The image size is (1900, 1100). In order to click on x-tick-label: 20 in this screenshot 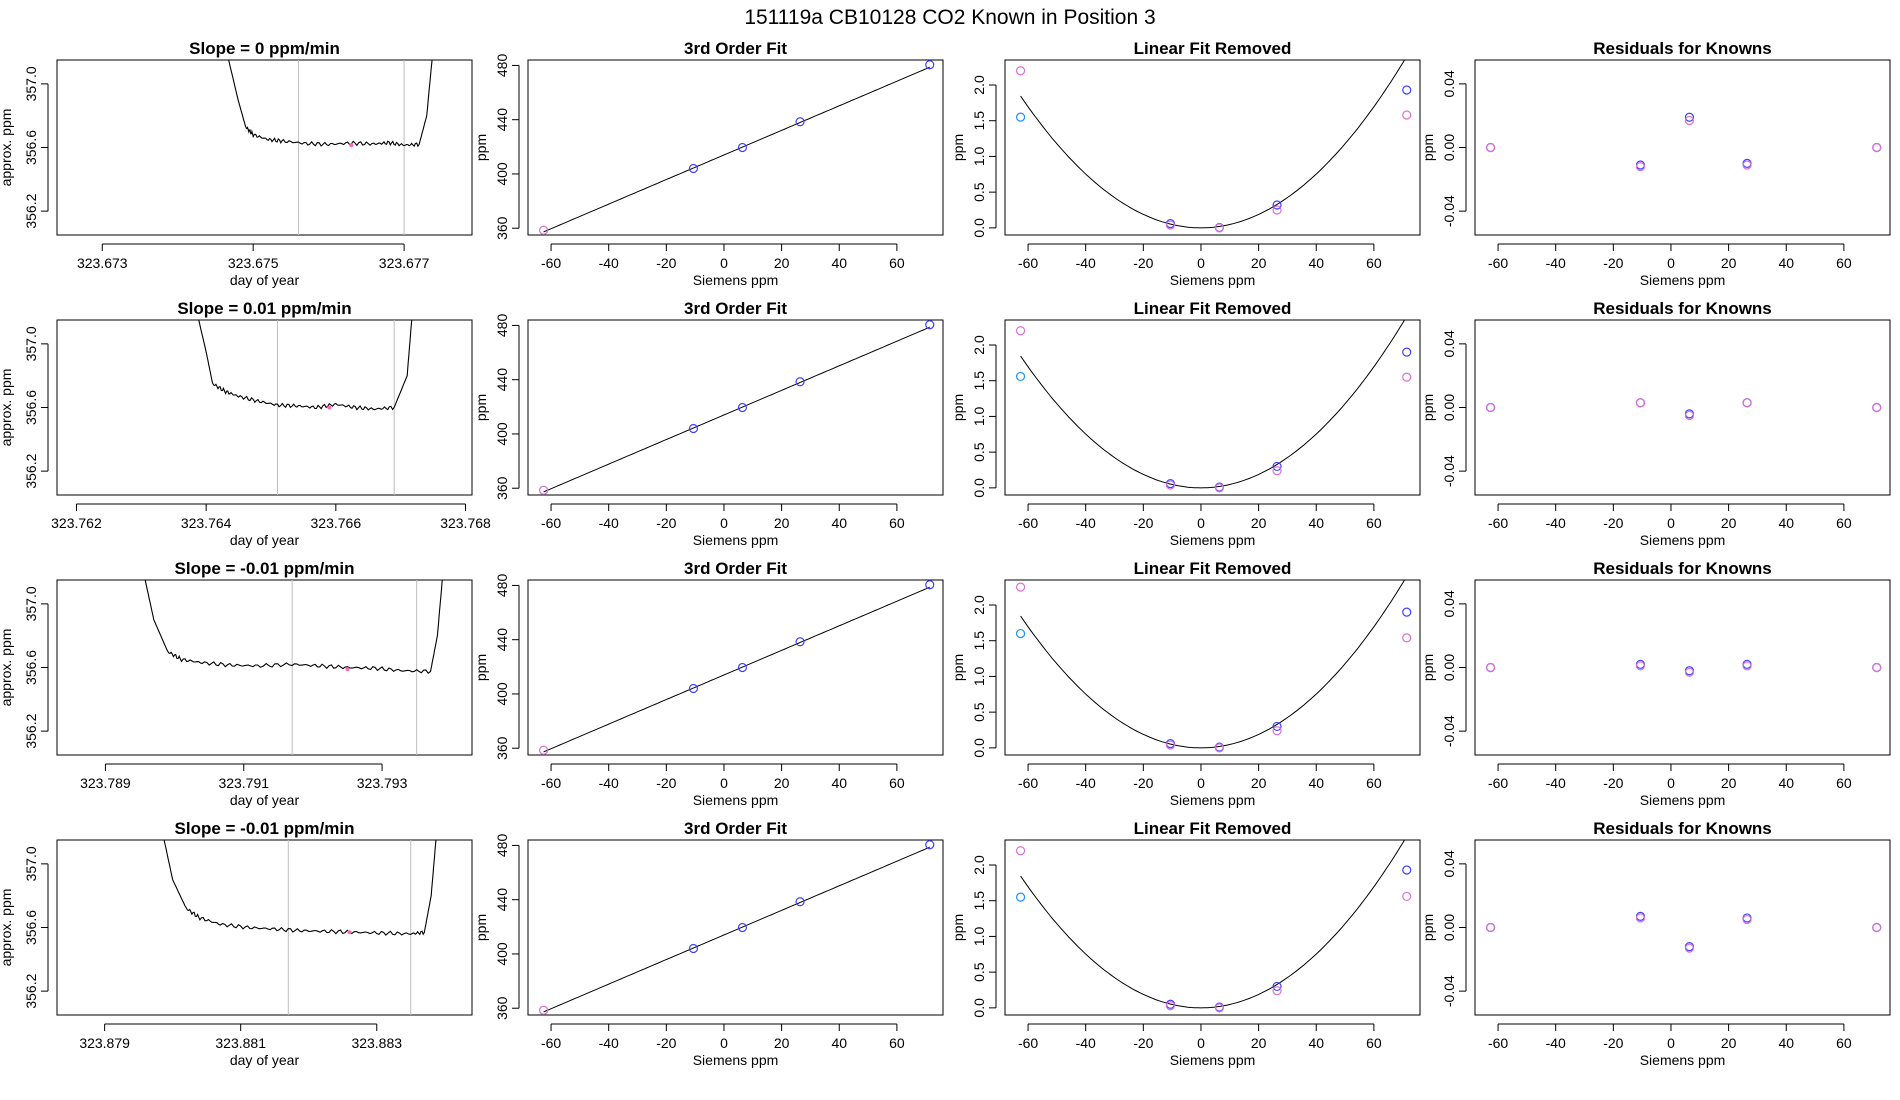, I will do `click(1259, 523)`.